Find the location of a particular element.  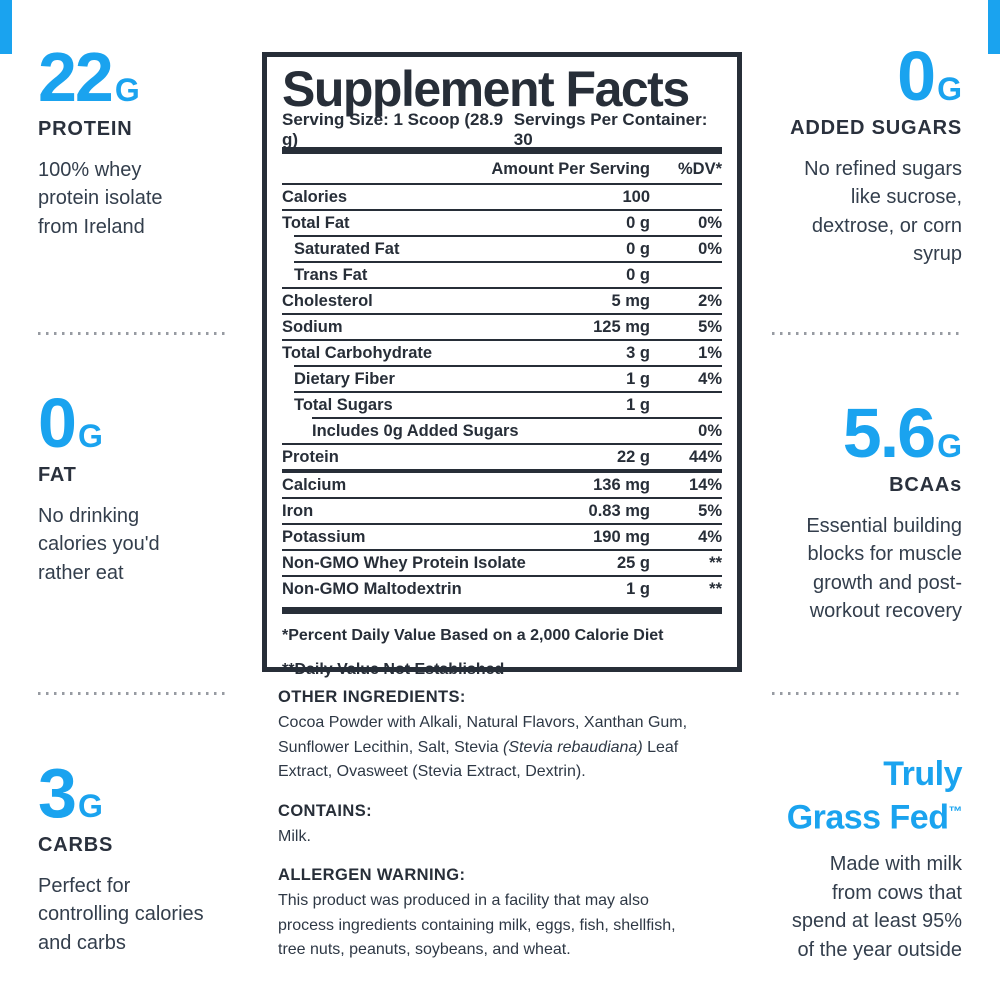

facts-row-label: Sodium is located at coordinates (312, 326).